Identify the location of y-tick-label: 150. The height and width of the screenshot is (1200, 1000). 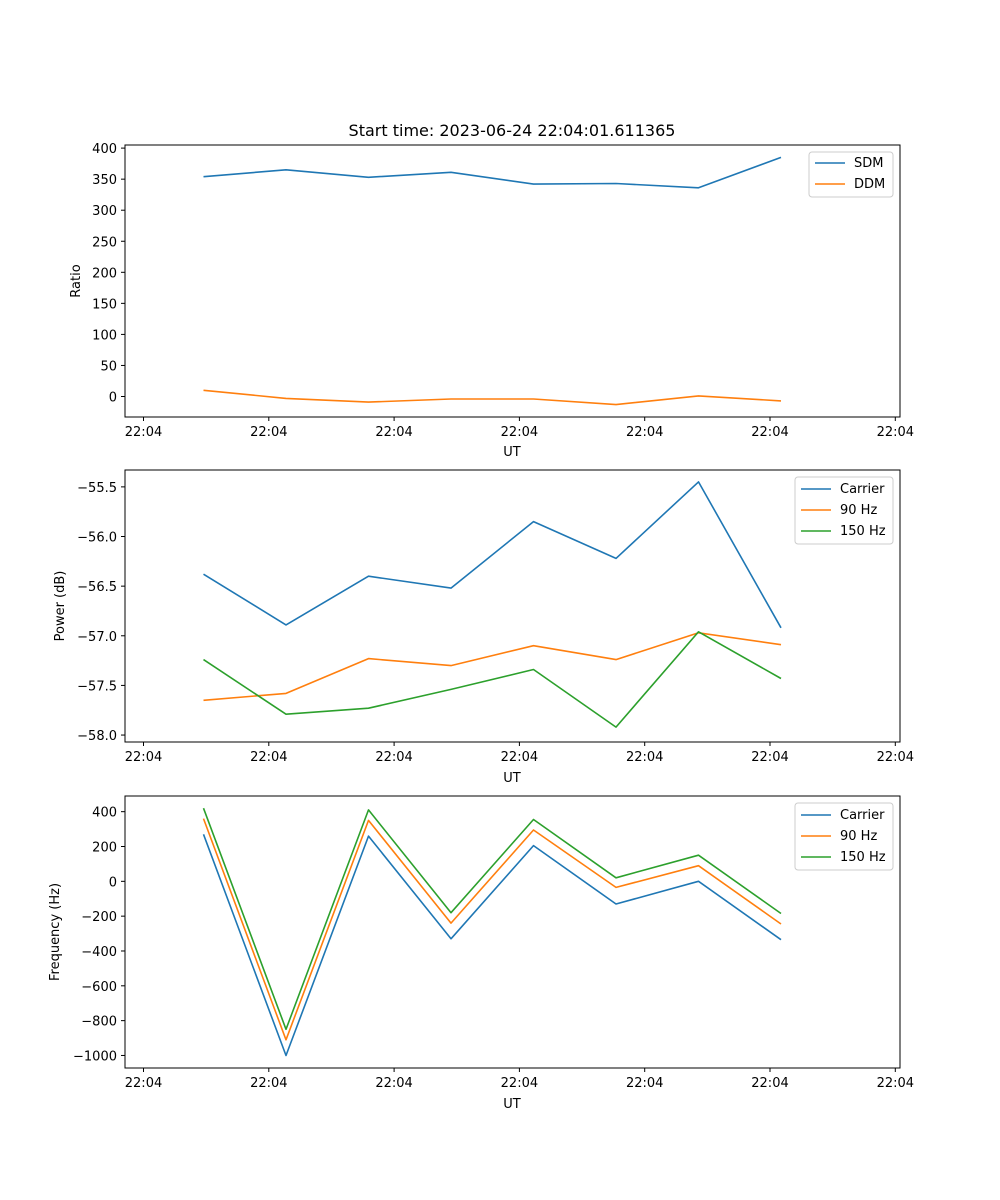
(104, 304).